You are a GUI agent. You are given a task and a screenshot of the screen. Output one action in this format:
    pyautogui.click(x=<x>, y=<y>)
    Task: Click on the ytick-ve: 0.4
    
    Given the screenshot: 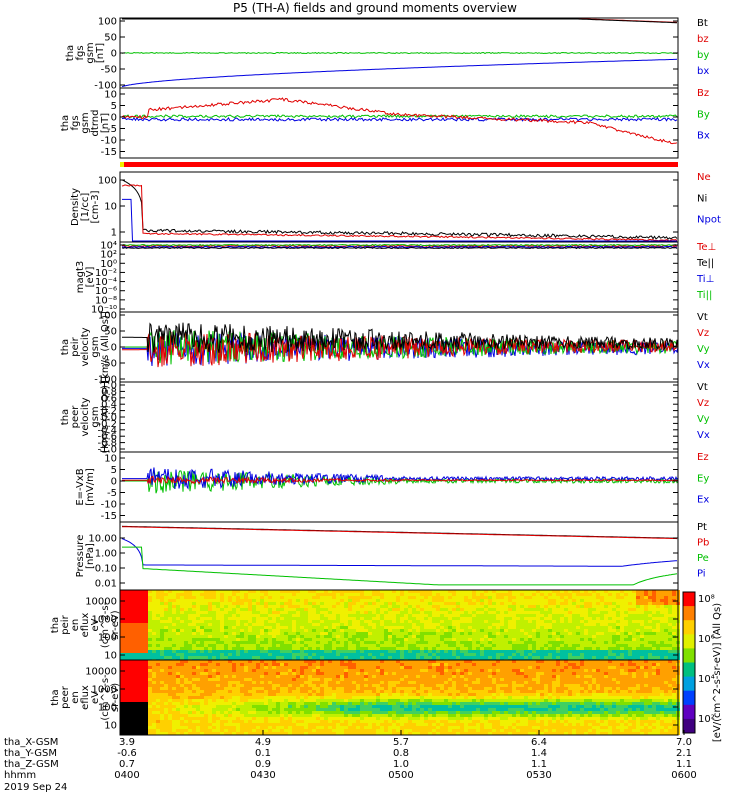 What is the action you would take?
    pyautogui.click(x=109, y=405)
    